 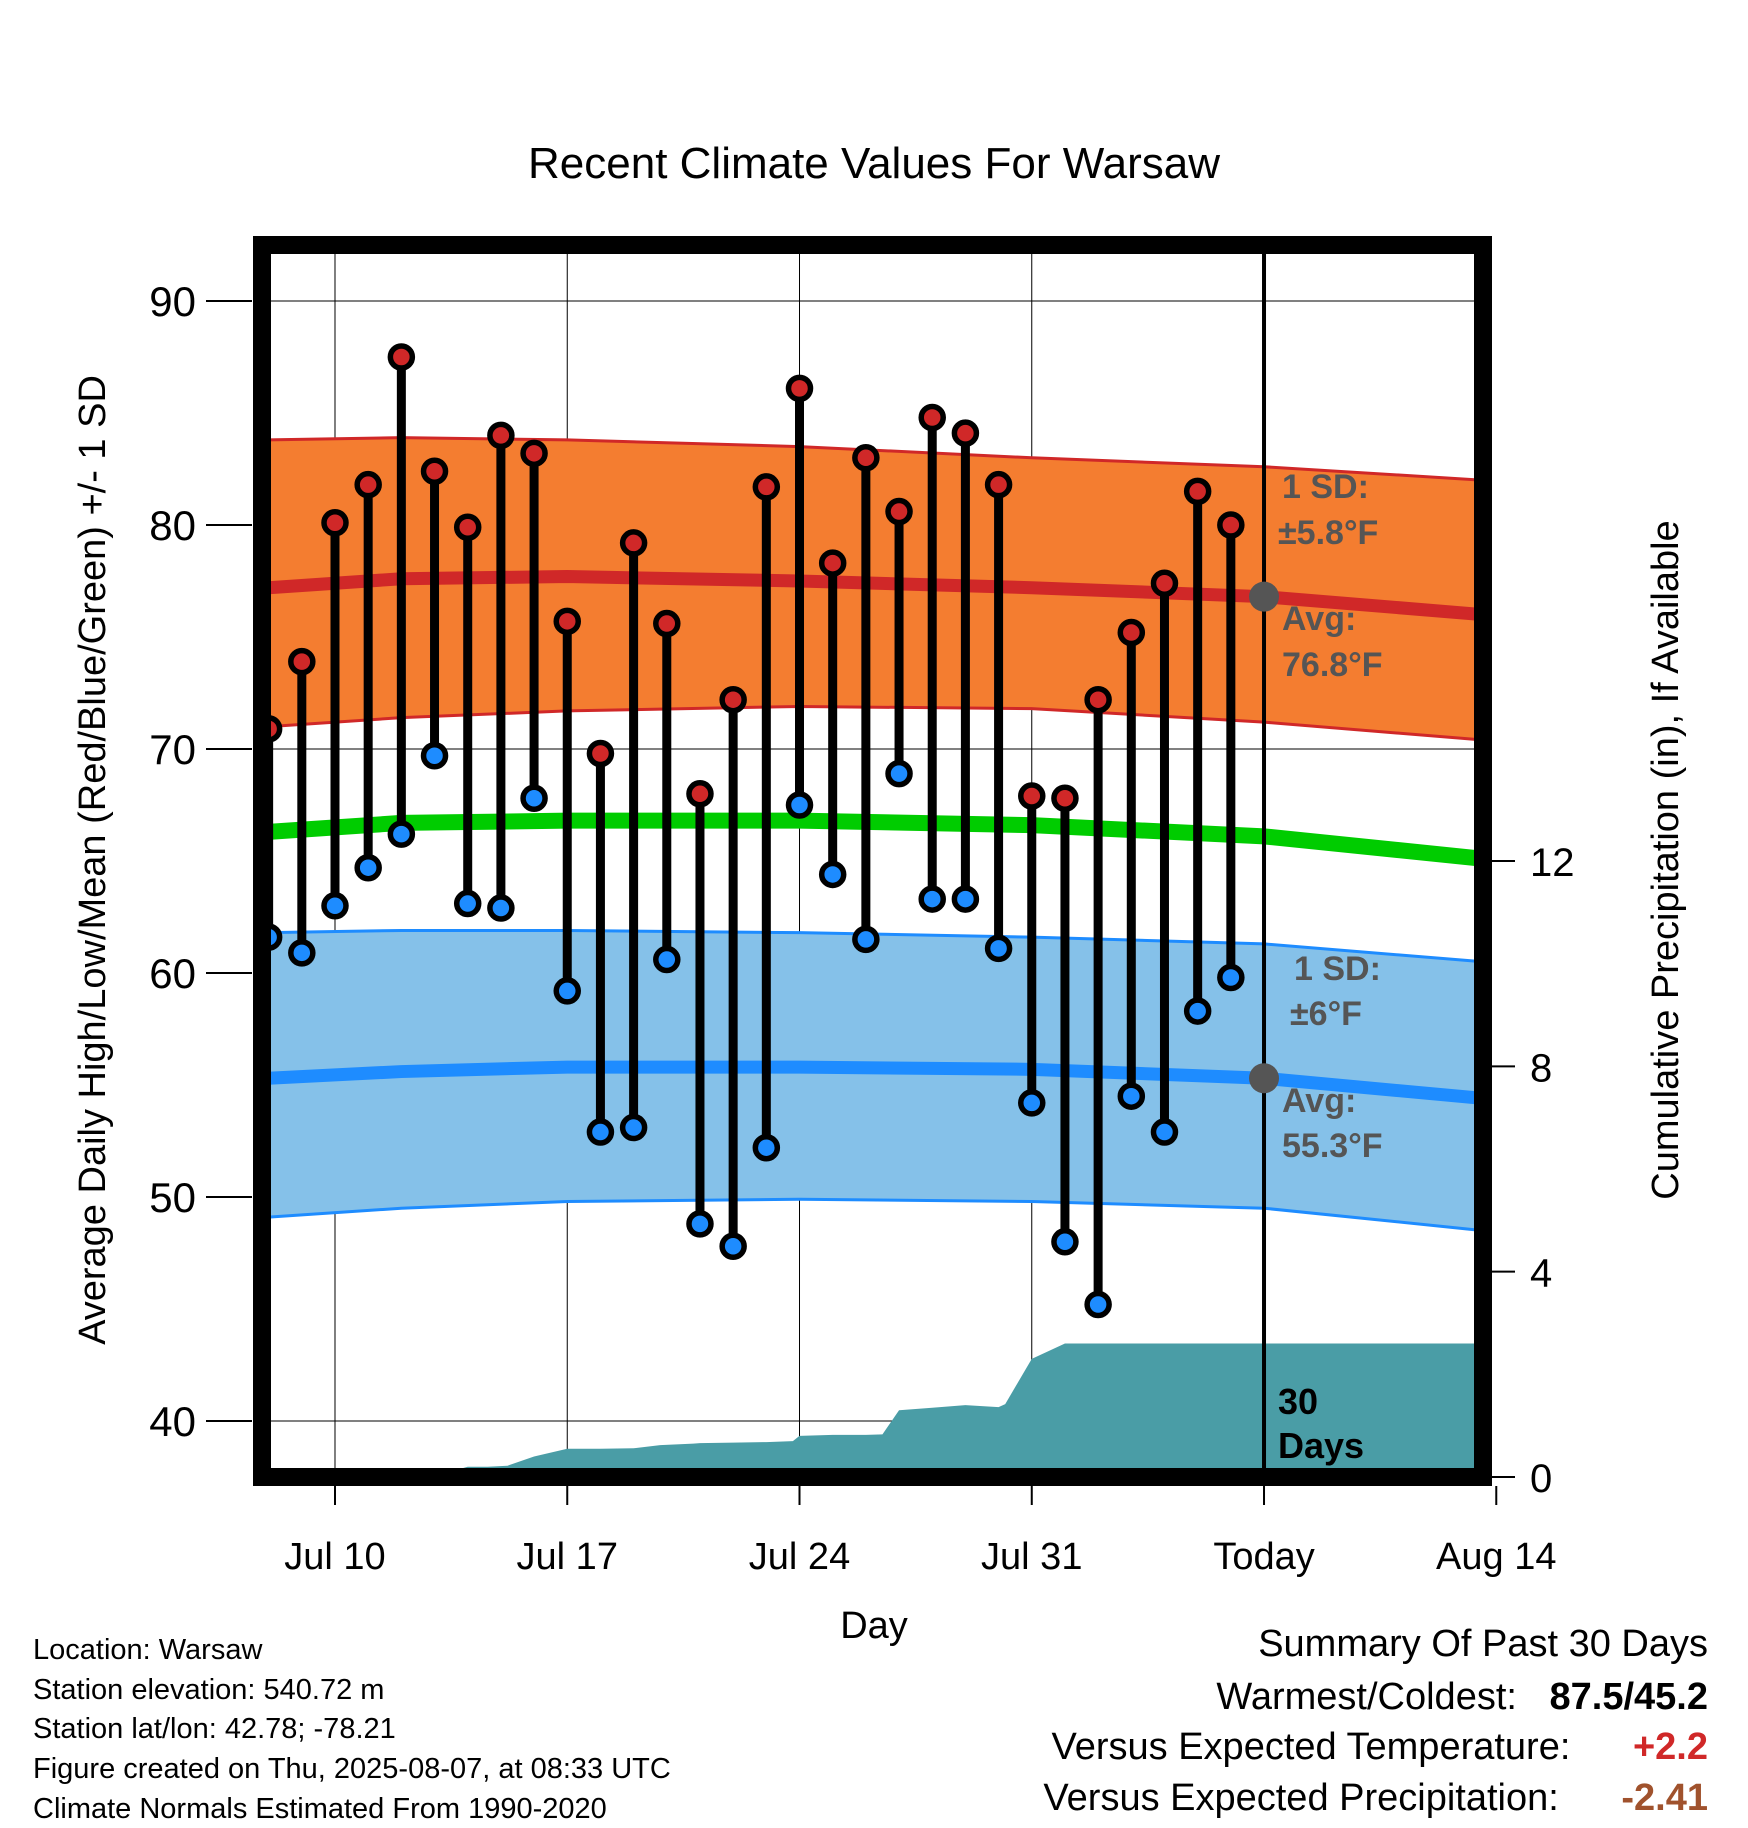 I want to click on y-tick-label: 70, so click(x=172, y=749).